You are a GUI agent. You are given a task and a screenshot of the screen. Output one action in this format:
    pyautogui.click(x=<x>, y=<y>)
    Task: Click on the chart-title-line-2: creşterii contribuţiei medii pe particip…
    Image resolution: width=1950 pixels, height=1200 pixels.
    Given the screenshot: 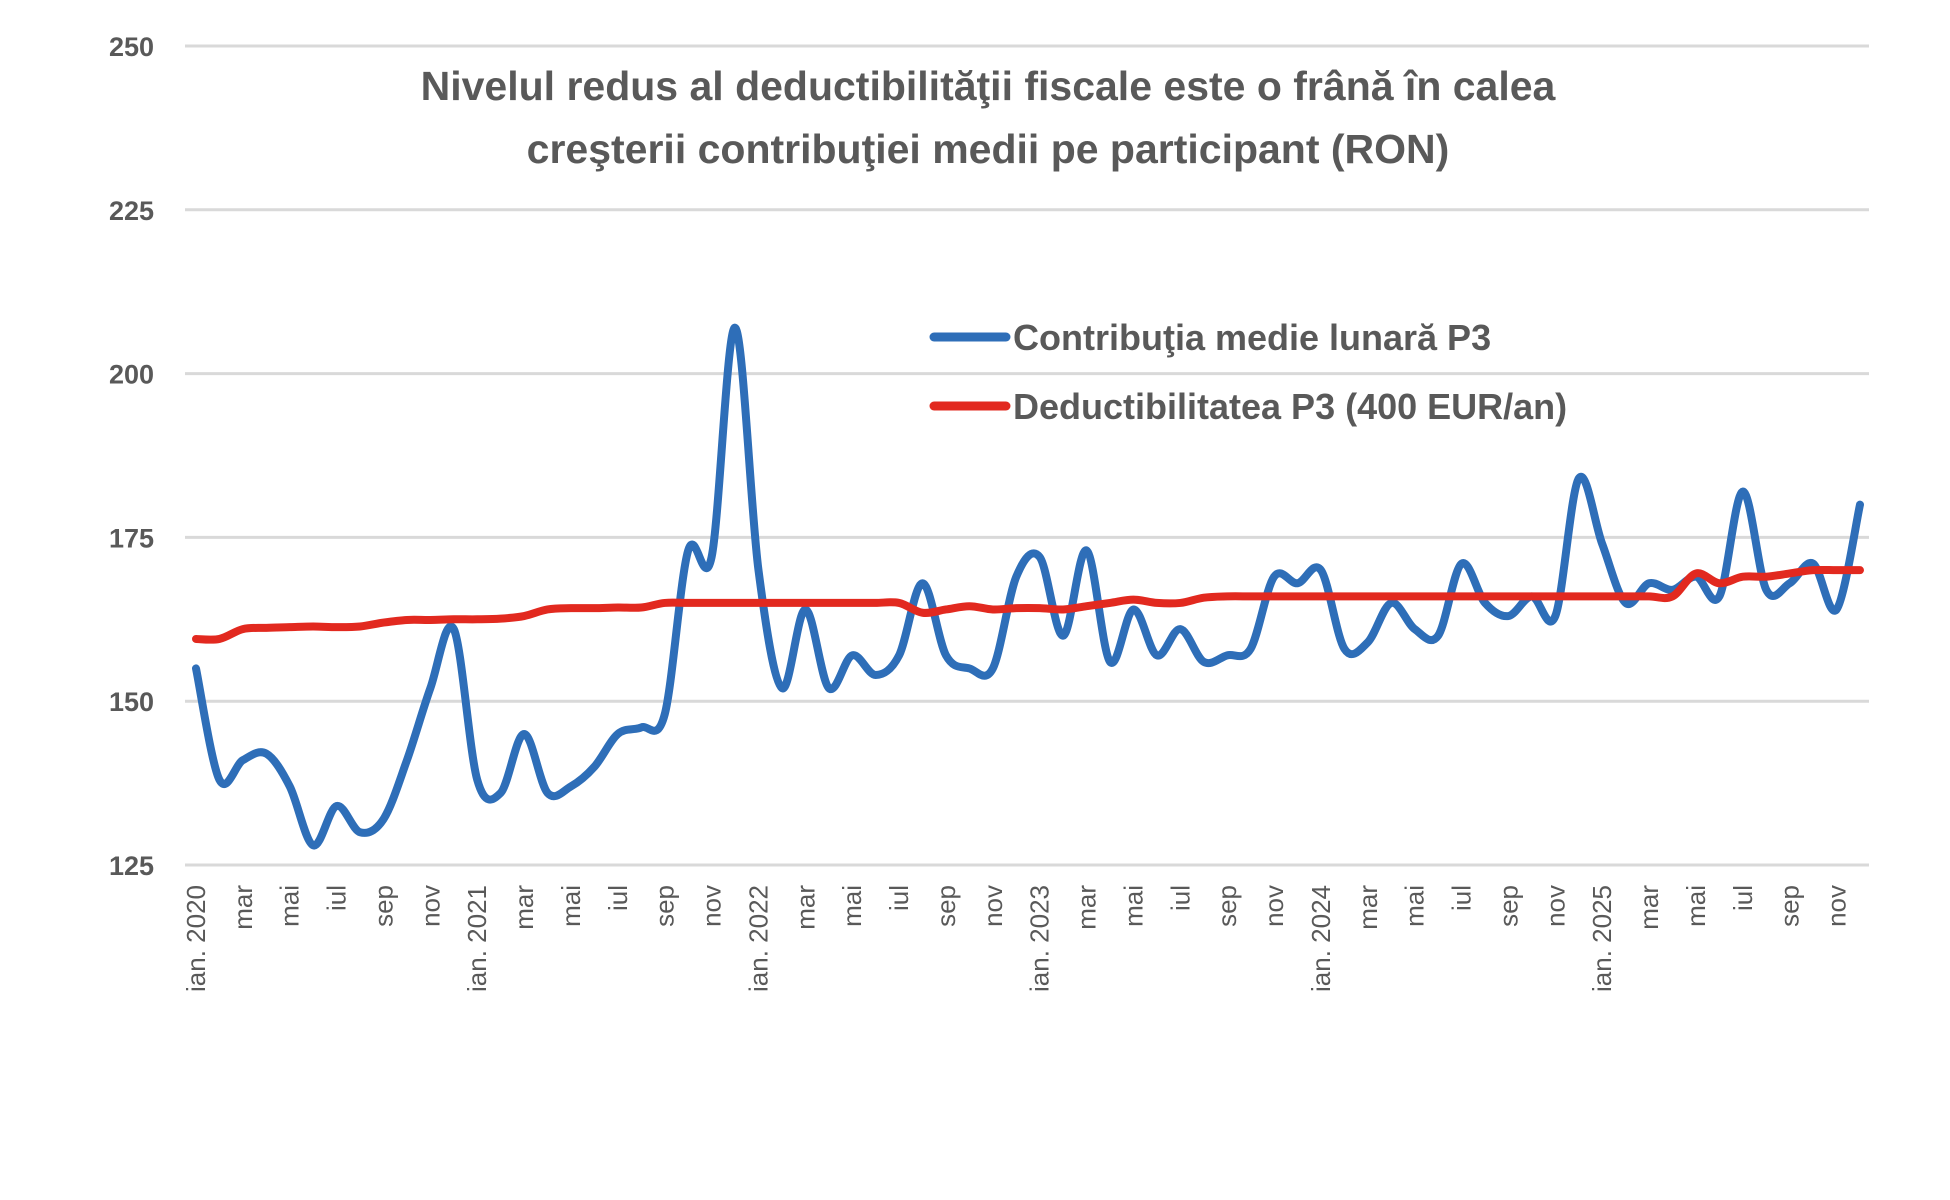 What is the action you would take?
    pyautogui.click(x=988, y=149)
    